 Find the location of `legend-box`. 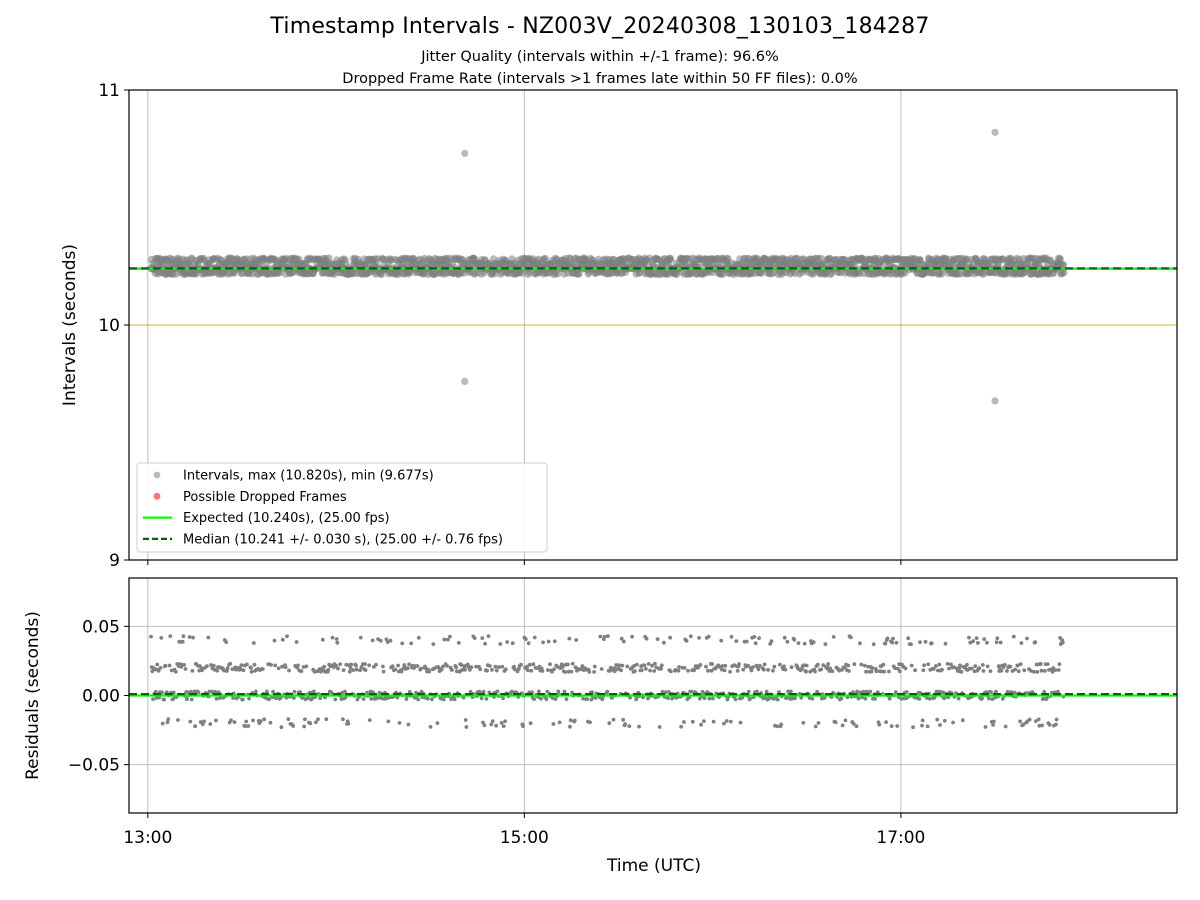

legend-box is located at coordinates (342, 507).